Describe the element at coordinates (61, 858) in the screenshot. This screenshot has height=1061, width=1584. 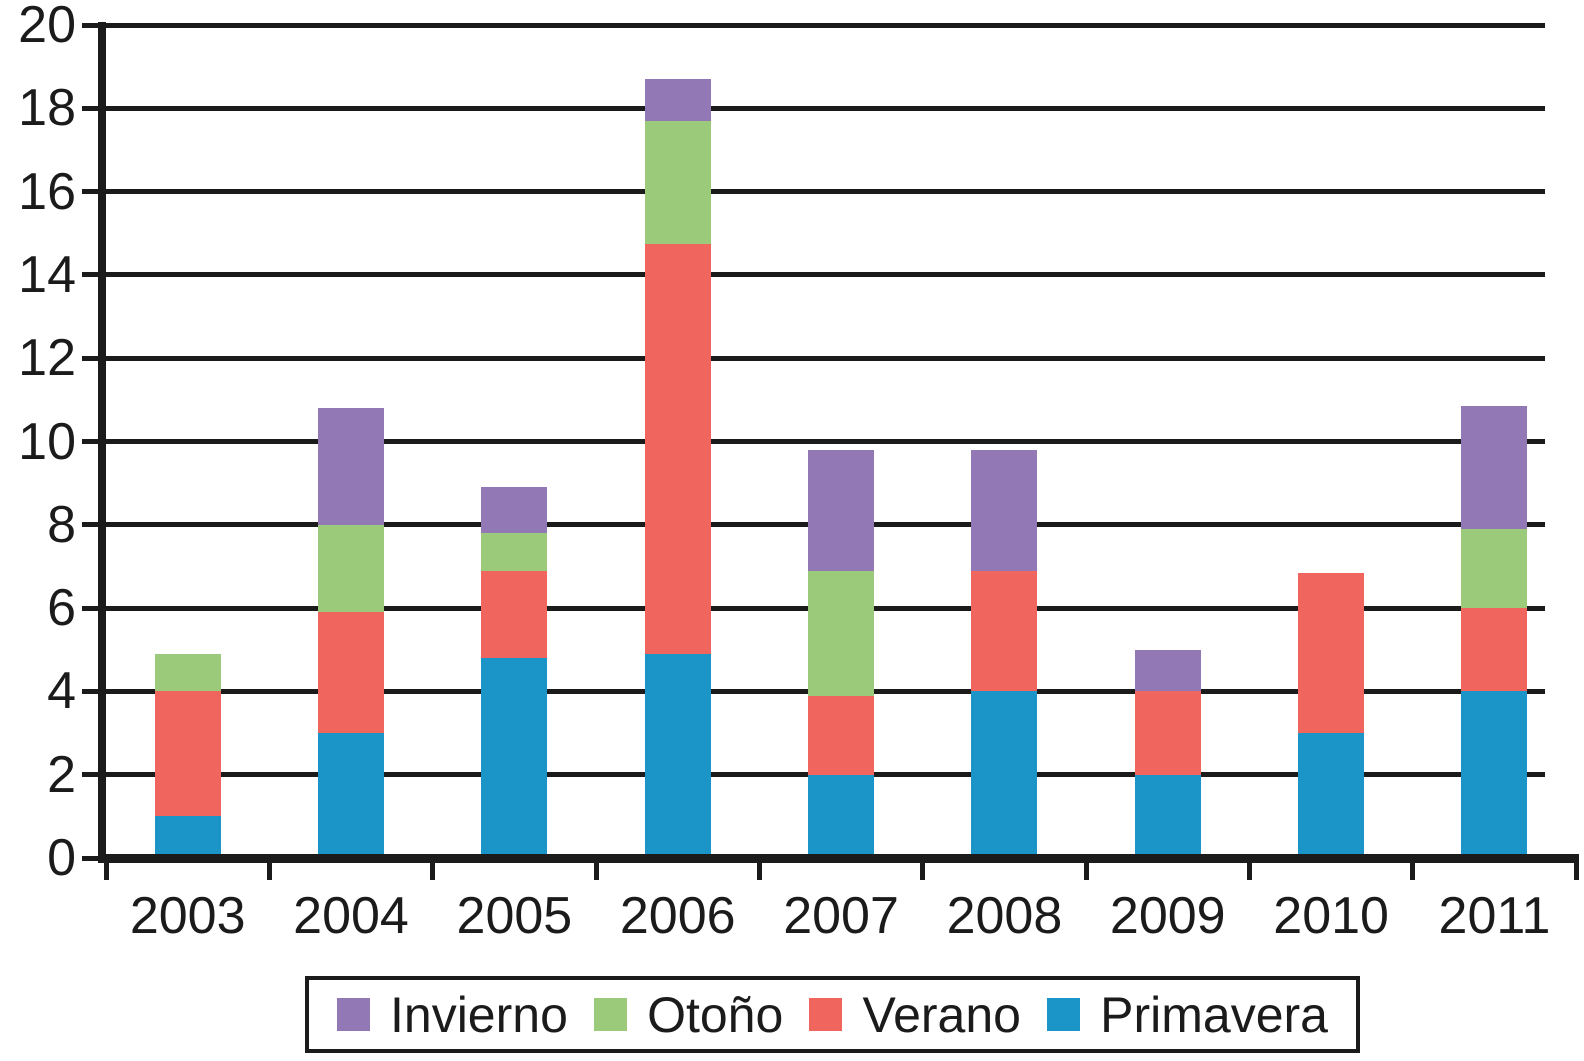
I see `y-tick-label: 0` at that location.